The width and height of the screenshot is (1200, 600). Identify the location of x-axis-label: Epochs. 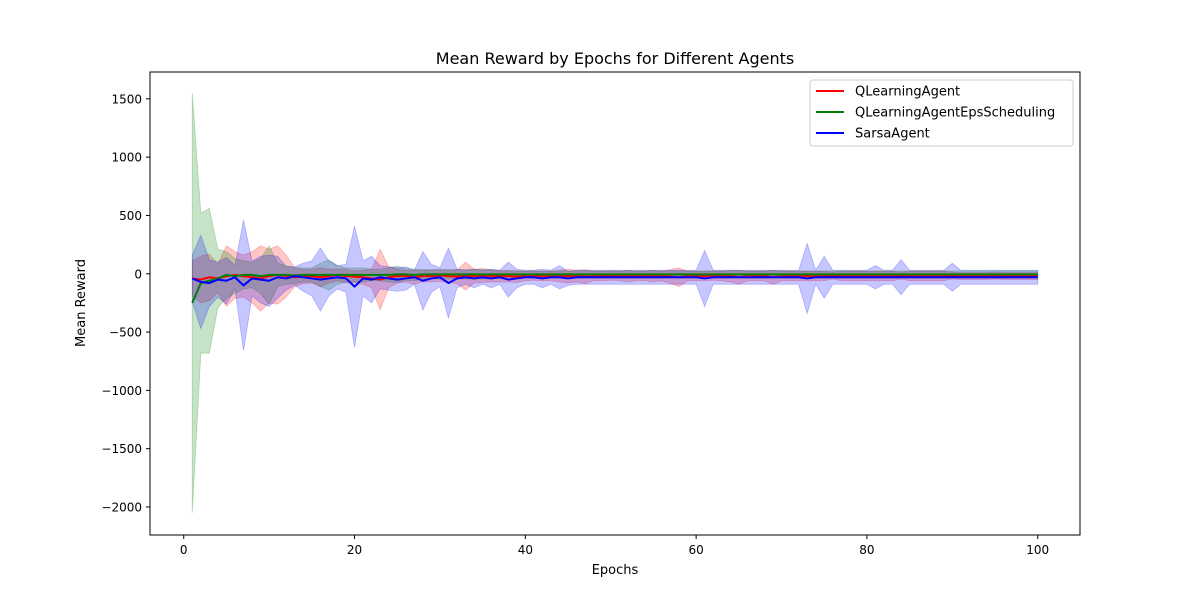
(615, 570).